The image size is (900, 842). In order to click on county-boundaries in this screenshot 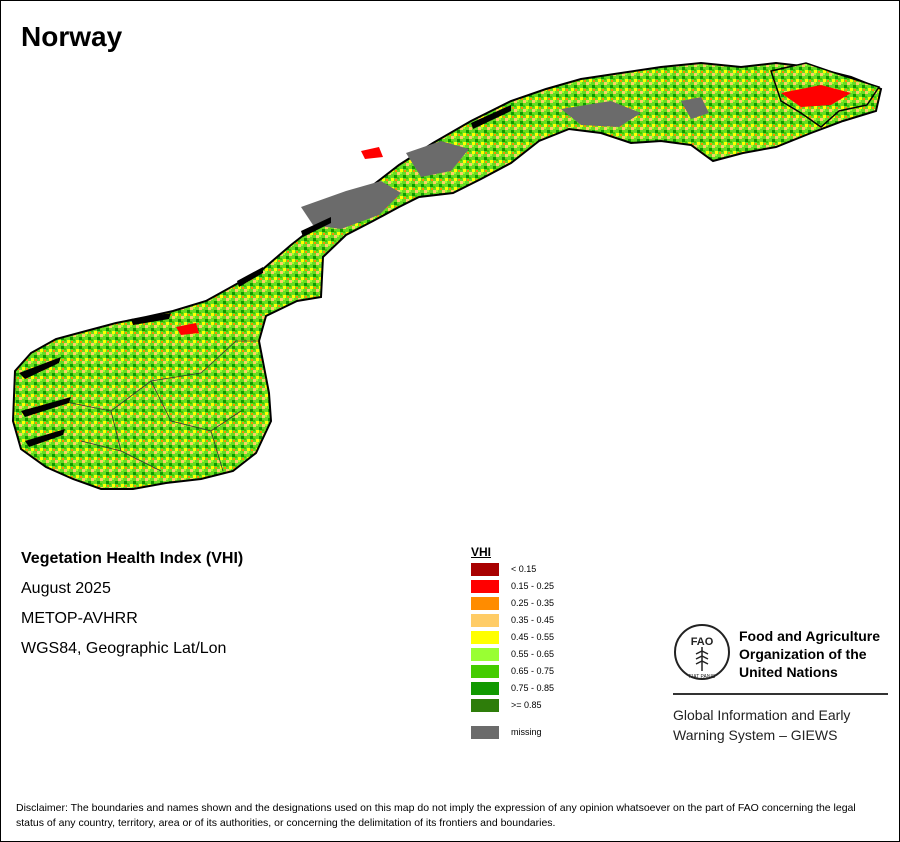, I will do `click(159, 406)`.